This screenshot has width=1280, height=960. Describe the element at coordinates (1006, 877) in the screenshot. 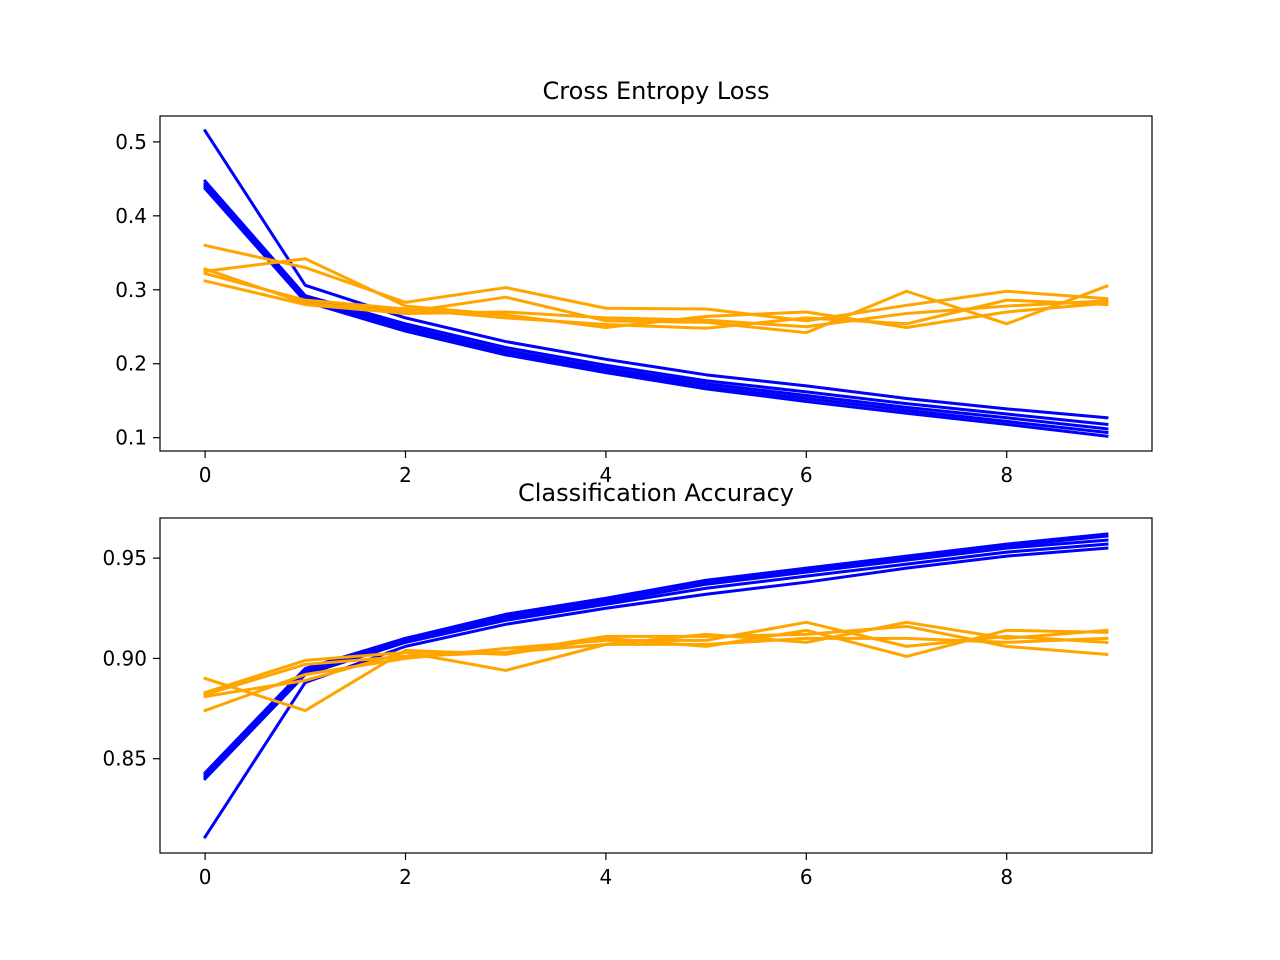

I see `accuracy-xtick-label-4: 8` at that location.